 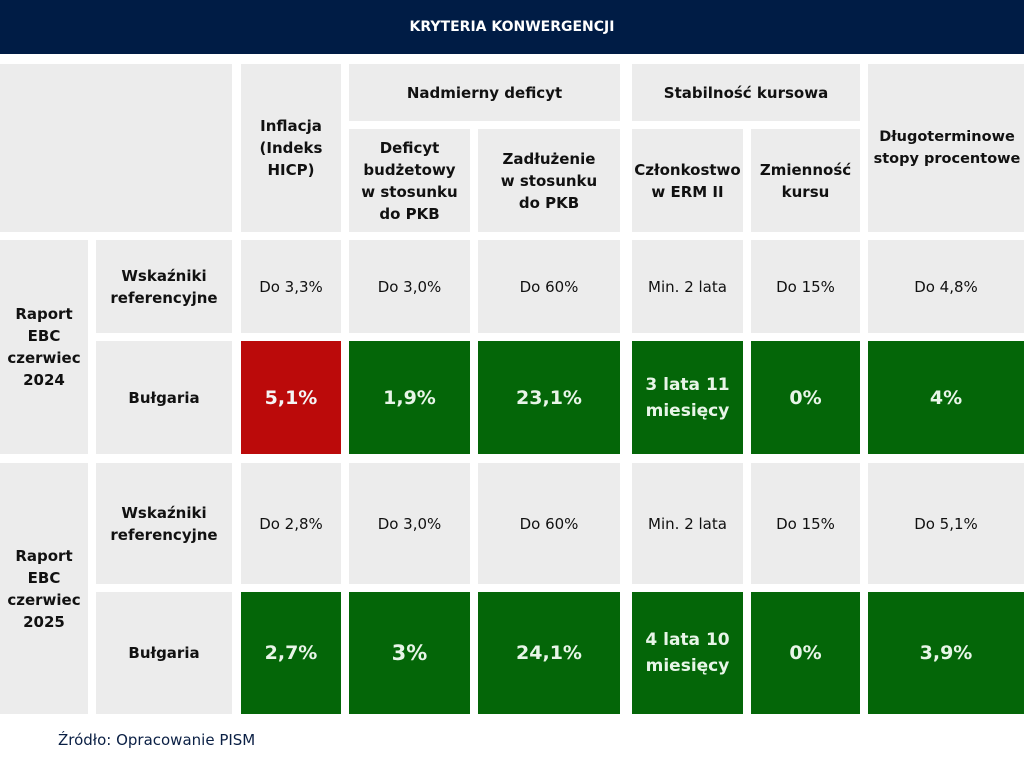 What do you see at coordinates (512, 27) in the screenshot?
I see `table-title: KRYTERIA KONWERGENCJI` at bounding box center [512, 27].